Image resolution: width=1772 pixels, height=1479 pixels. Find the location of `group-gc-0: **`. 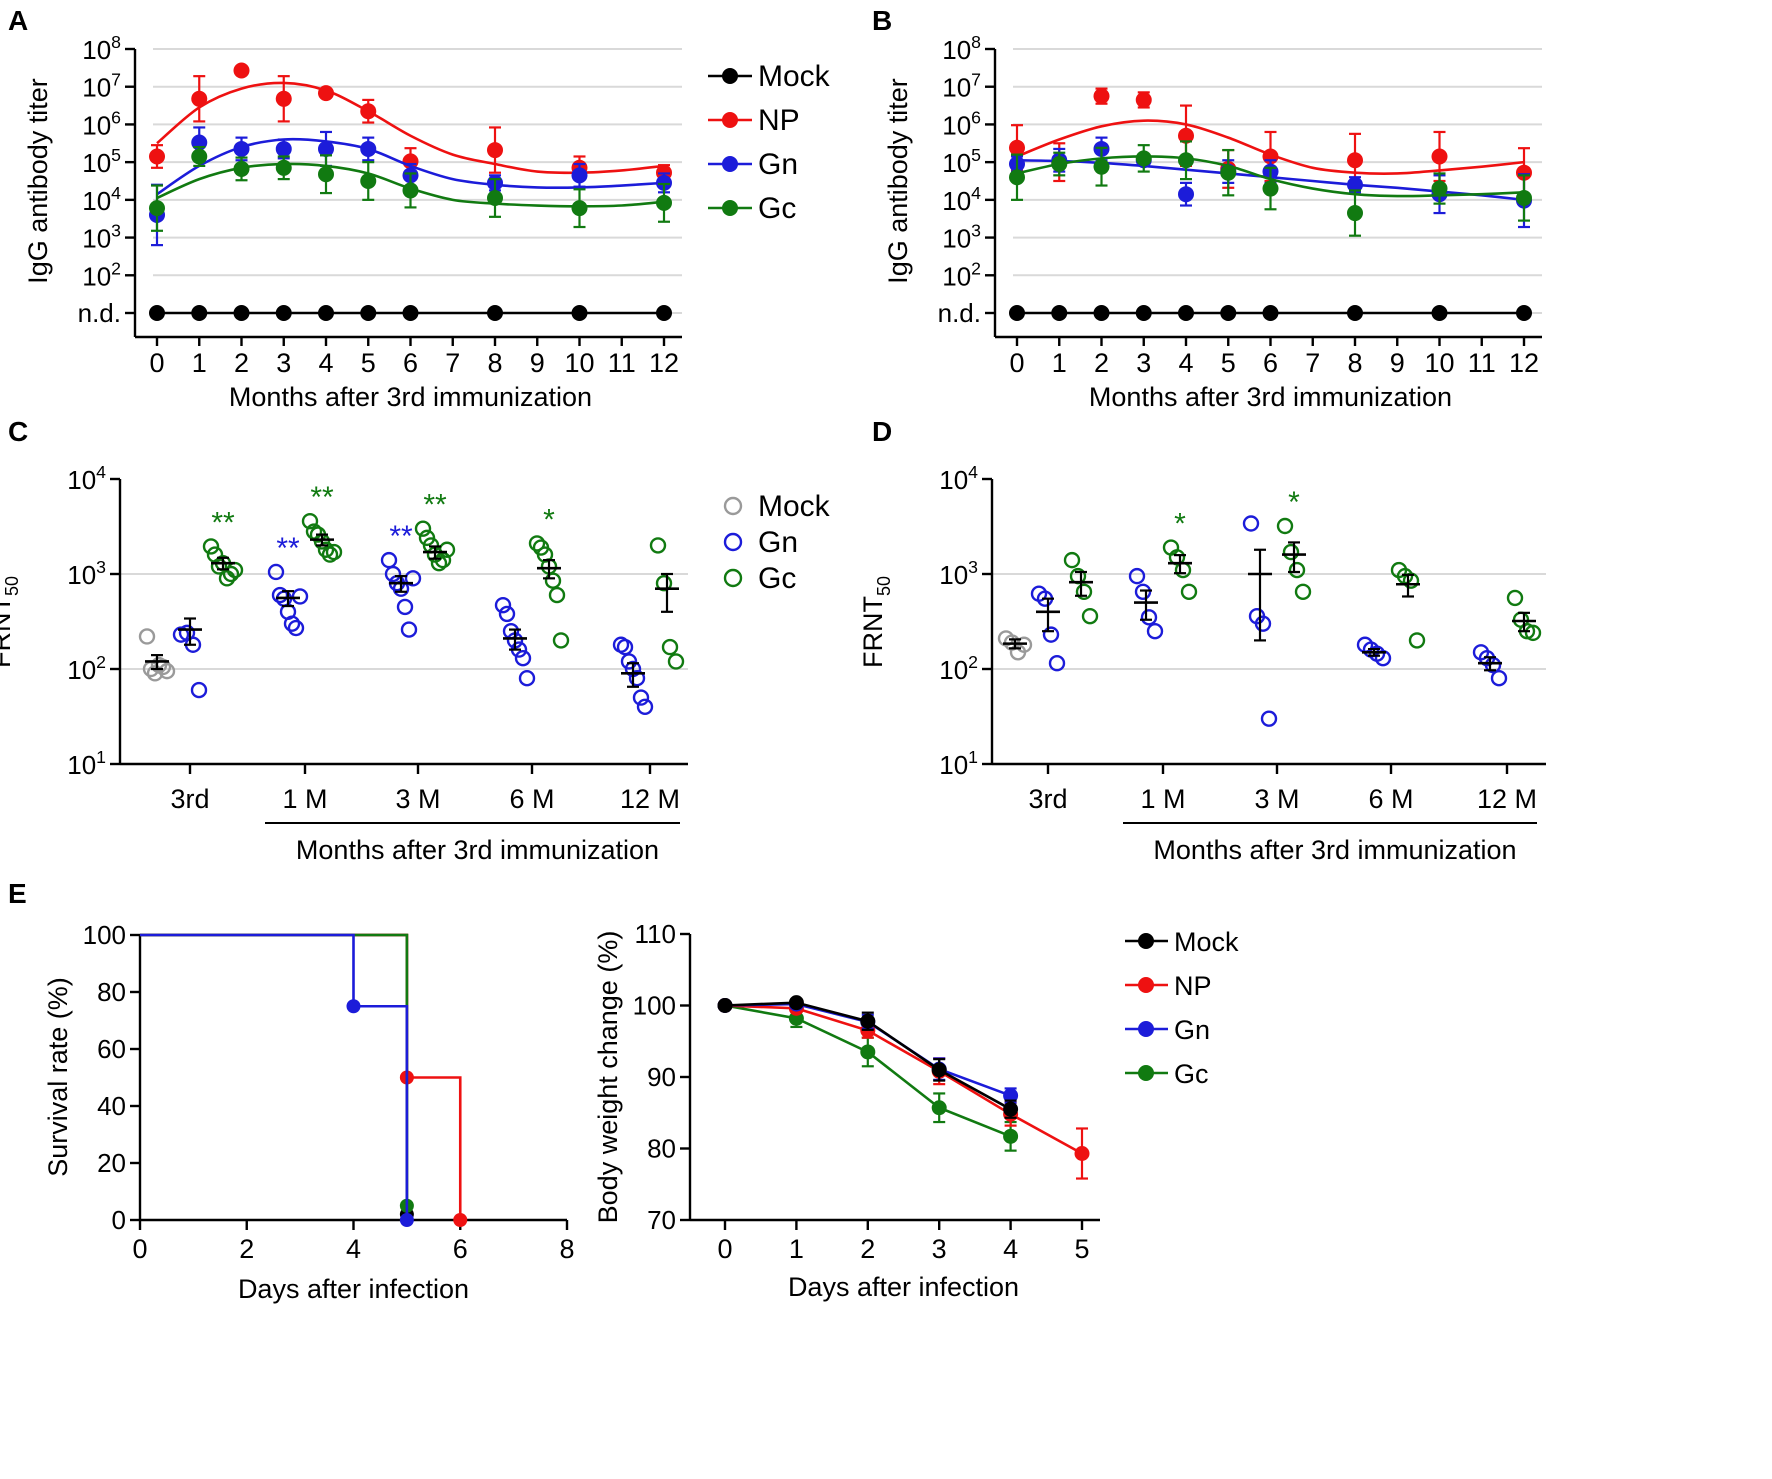

group-gc-0: ** is located at coordinates (223, 546).